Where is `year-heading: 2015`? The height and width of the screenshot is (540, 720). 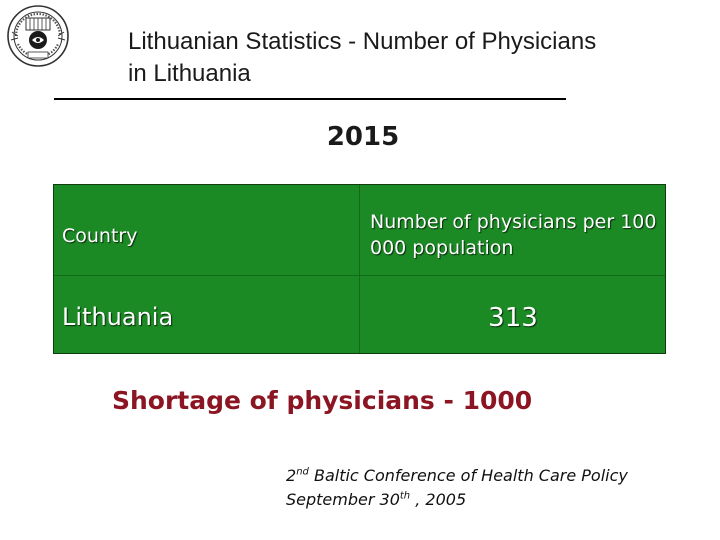
year-heading: 2015 is located at coordinates (363, 137).